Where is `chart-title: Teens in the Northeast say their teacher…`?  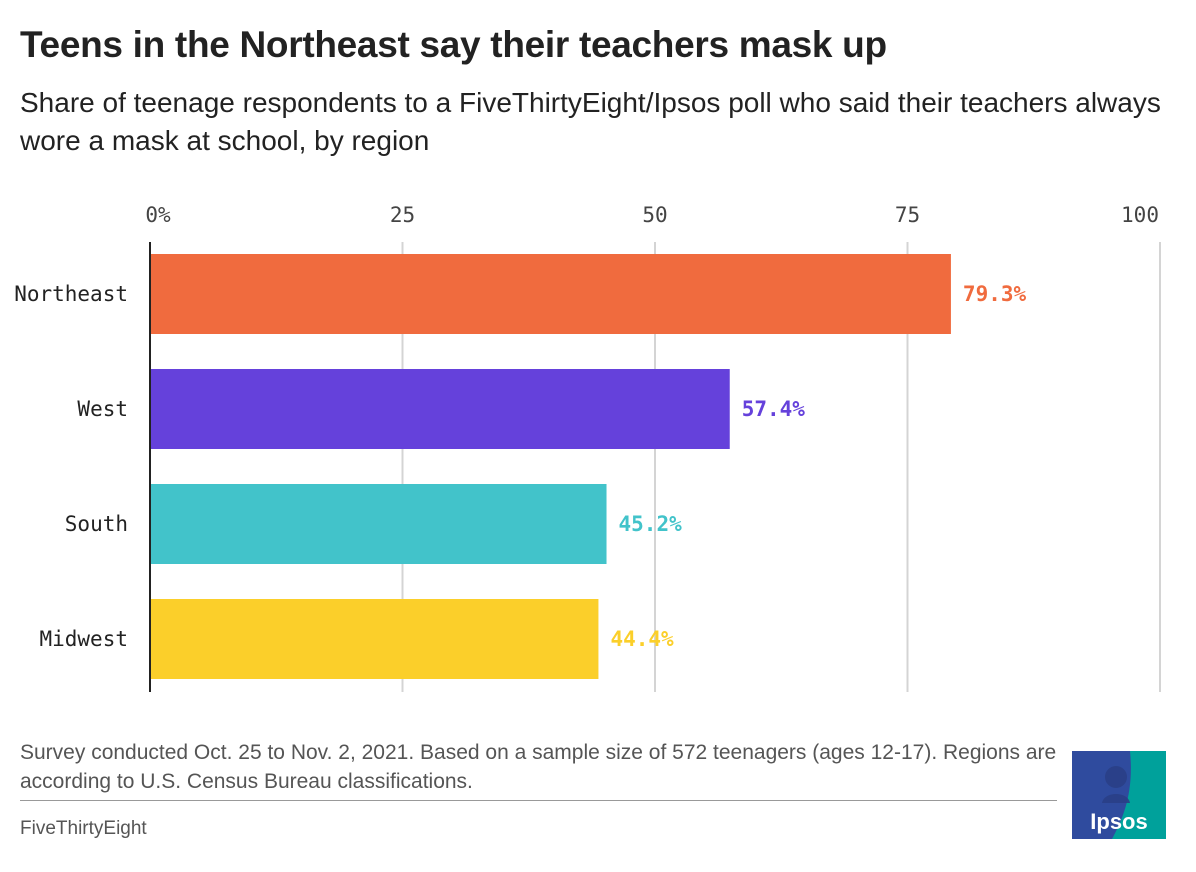 chart-title: Teens in the Northeast say their teacher… is located at coordinates (453, 44).